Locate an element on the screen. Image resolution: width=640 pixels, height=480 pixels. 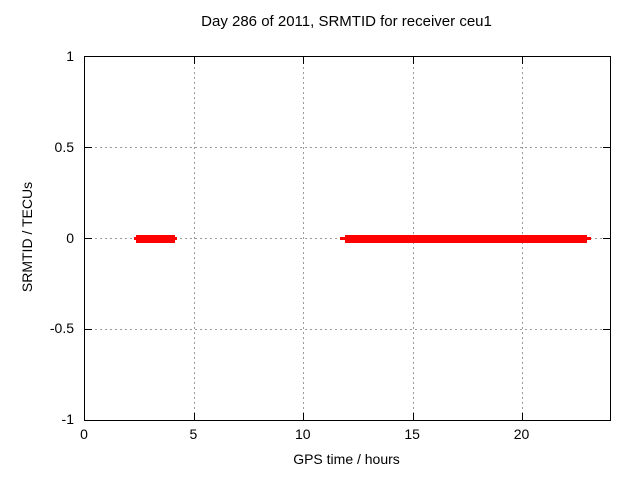
x-tick-label-20: 20 is located at coordinates (521, 434).